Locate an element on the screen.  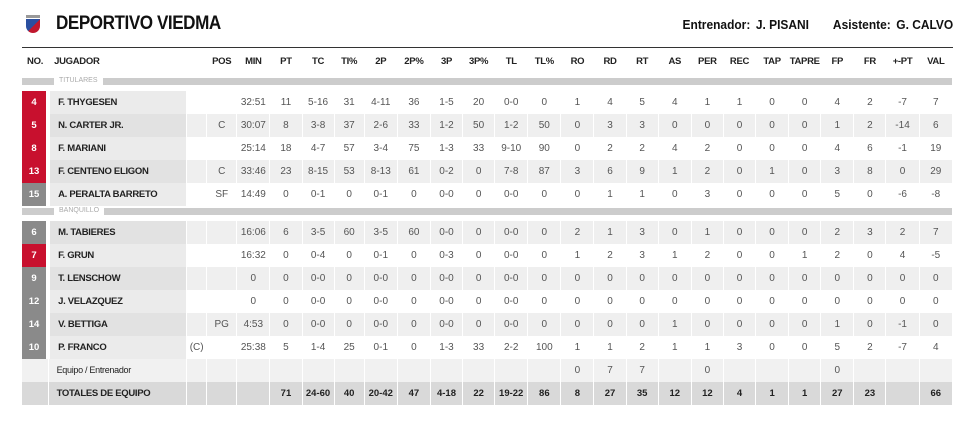
column-header: RD is located at coordinates (610, 61).